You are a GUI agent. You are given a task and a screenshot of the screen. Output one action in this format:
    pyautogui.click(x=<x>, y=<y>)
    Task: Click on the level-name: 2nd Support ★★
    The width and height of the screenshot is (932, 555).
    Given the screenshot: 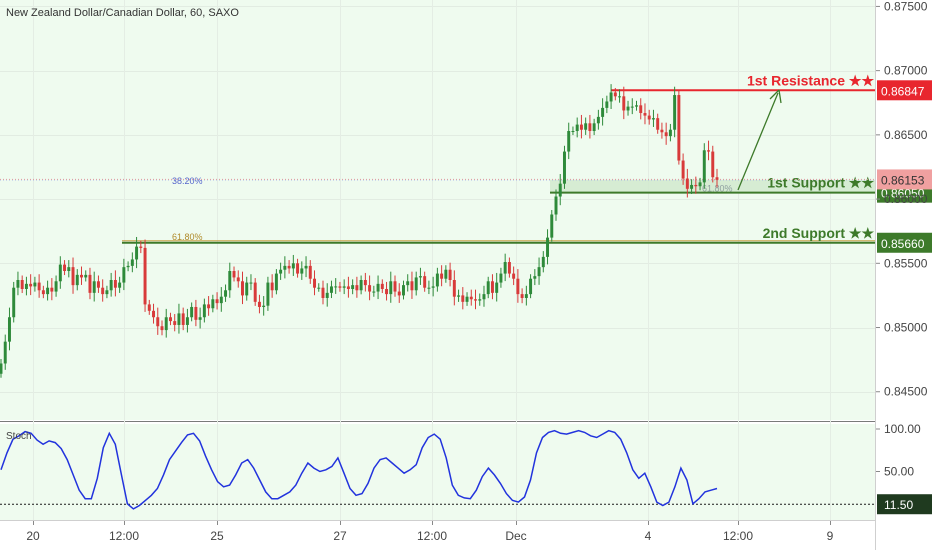 What is the action you would take?
    pyautogui.click(x=819, y=233)
    